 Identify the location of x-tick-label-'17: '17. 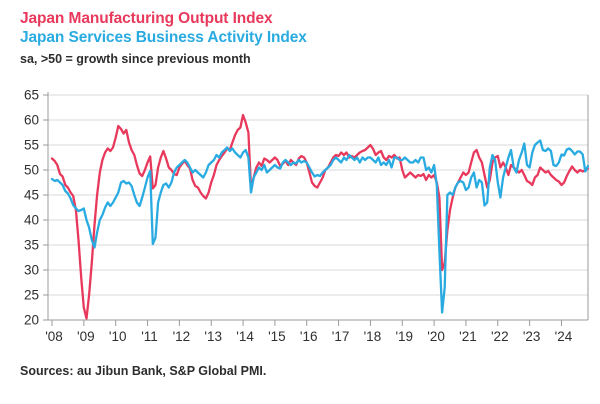
(341, 336).